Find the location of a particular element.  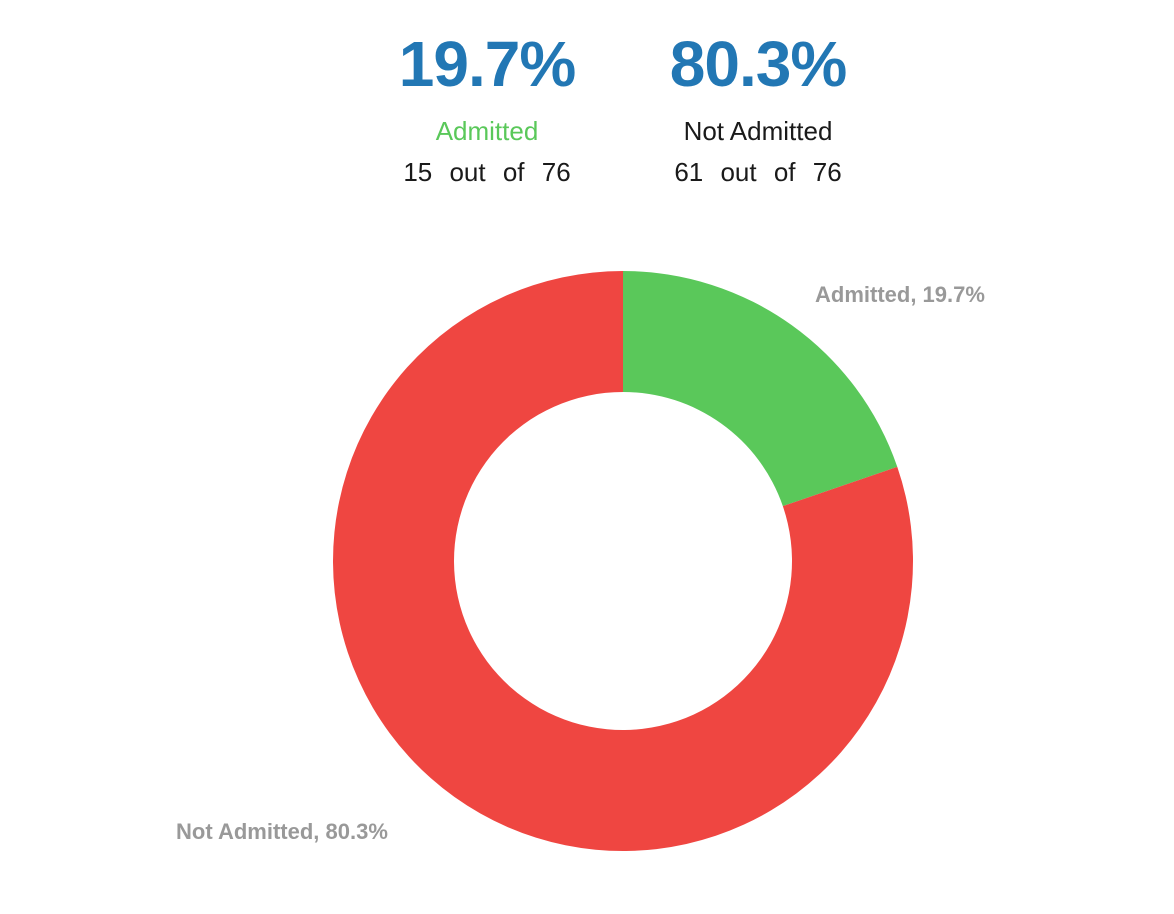

not-admitted-count: 61 out of 76 is located at coordinates (758, 172).